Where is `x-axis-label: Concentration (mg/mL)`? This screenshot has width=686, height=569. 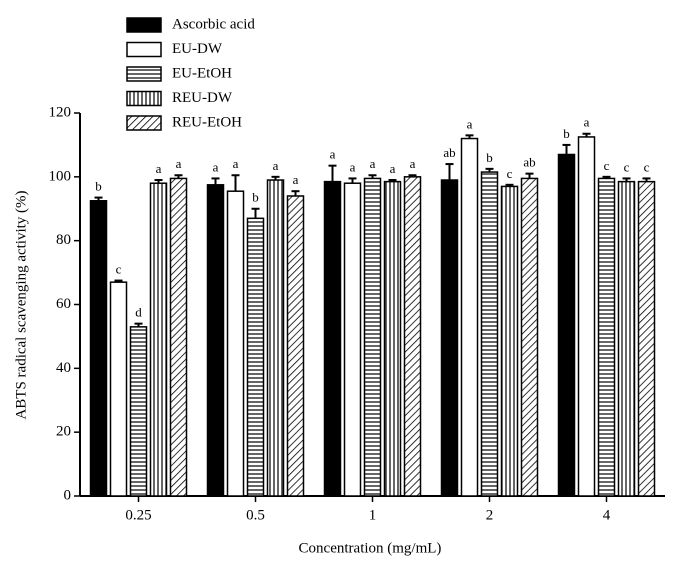 x-axis-label: Concentration (mg/mL) is located at coordinates (370, 548).